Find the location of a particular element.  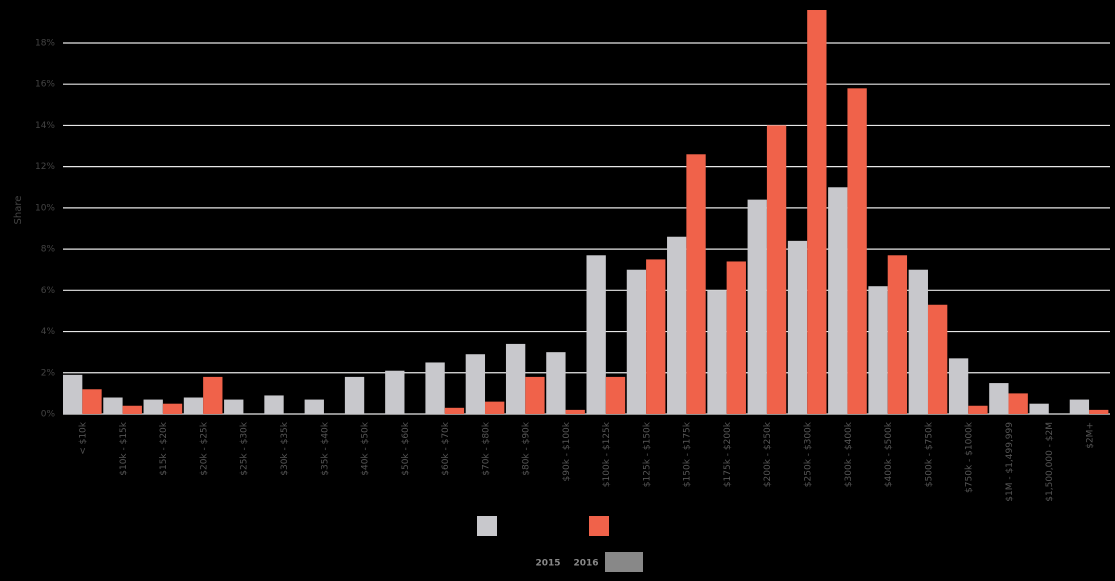

y-tick-label: 4% is located at coordinates (48, 332).